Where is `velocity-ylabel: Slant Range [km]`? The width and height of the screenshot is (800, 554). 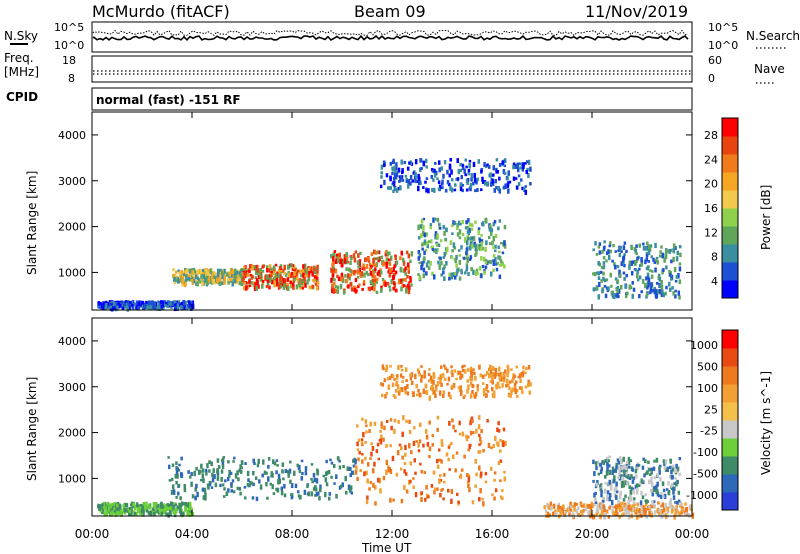 velocity-ylabel: Slant Range [km] is located at coordinates (32, 429).